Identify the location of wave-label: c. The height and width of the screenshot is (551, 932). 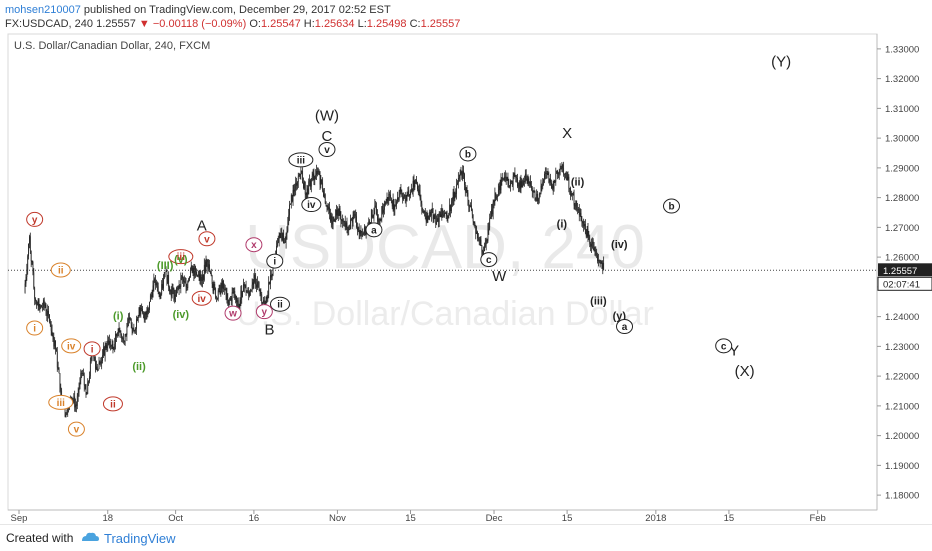
(724, 346).